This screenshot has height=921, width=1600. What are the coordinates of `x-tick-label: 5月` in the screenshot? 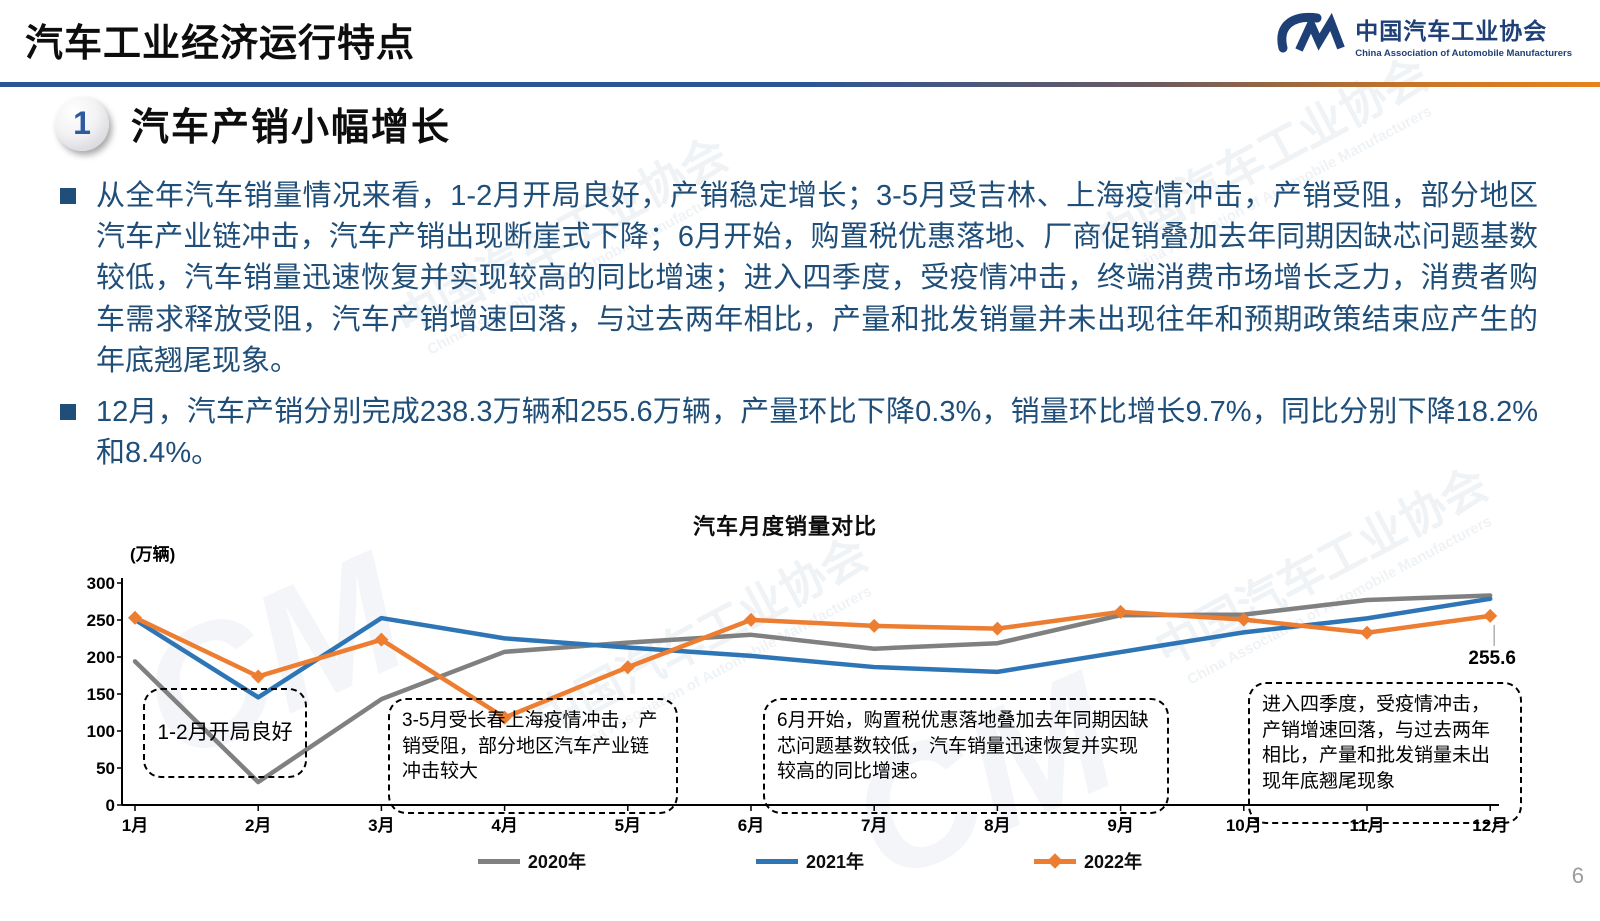 It's located at (628, 825).